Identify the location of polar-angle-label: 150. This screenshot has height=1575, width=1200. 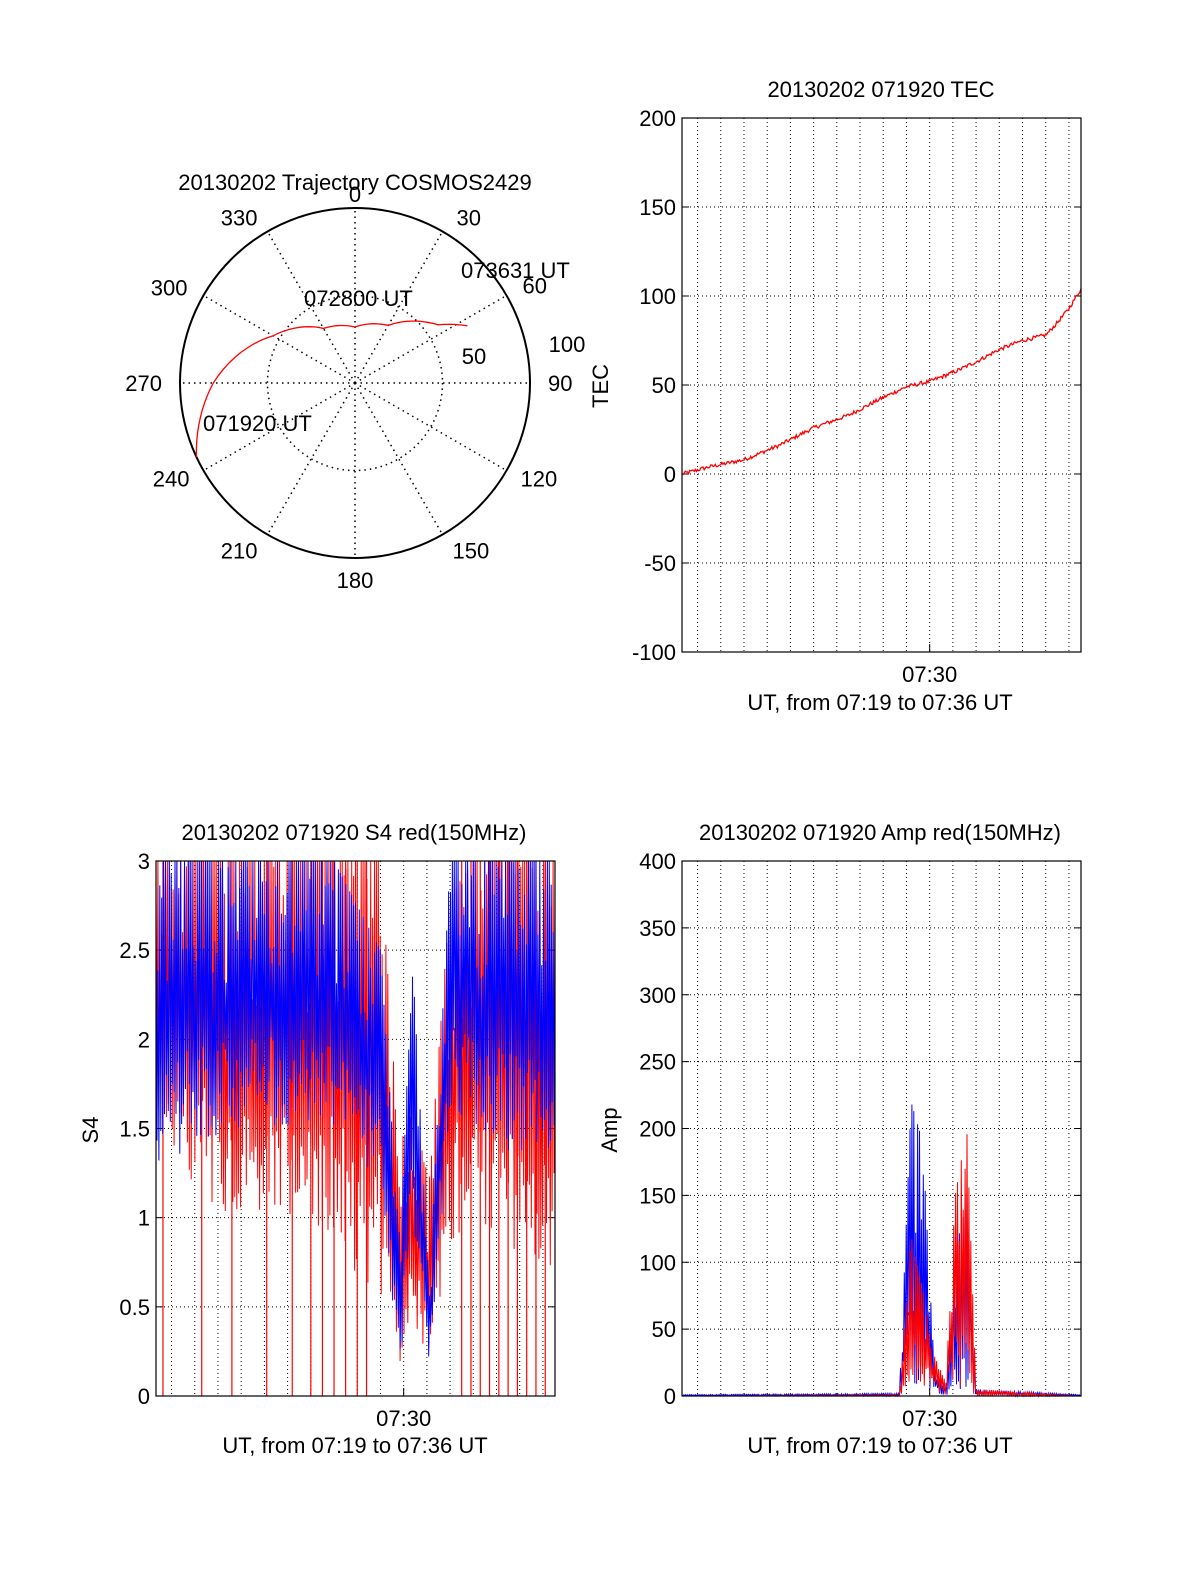
(471, 551).